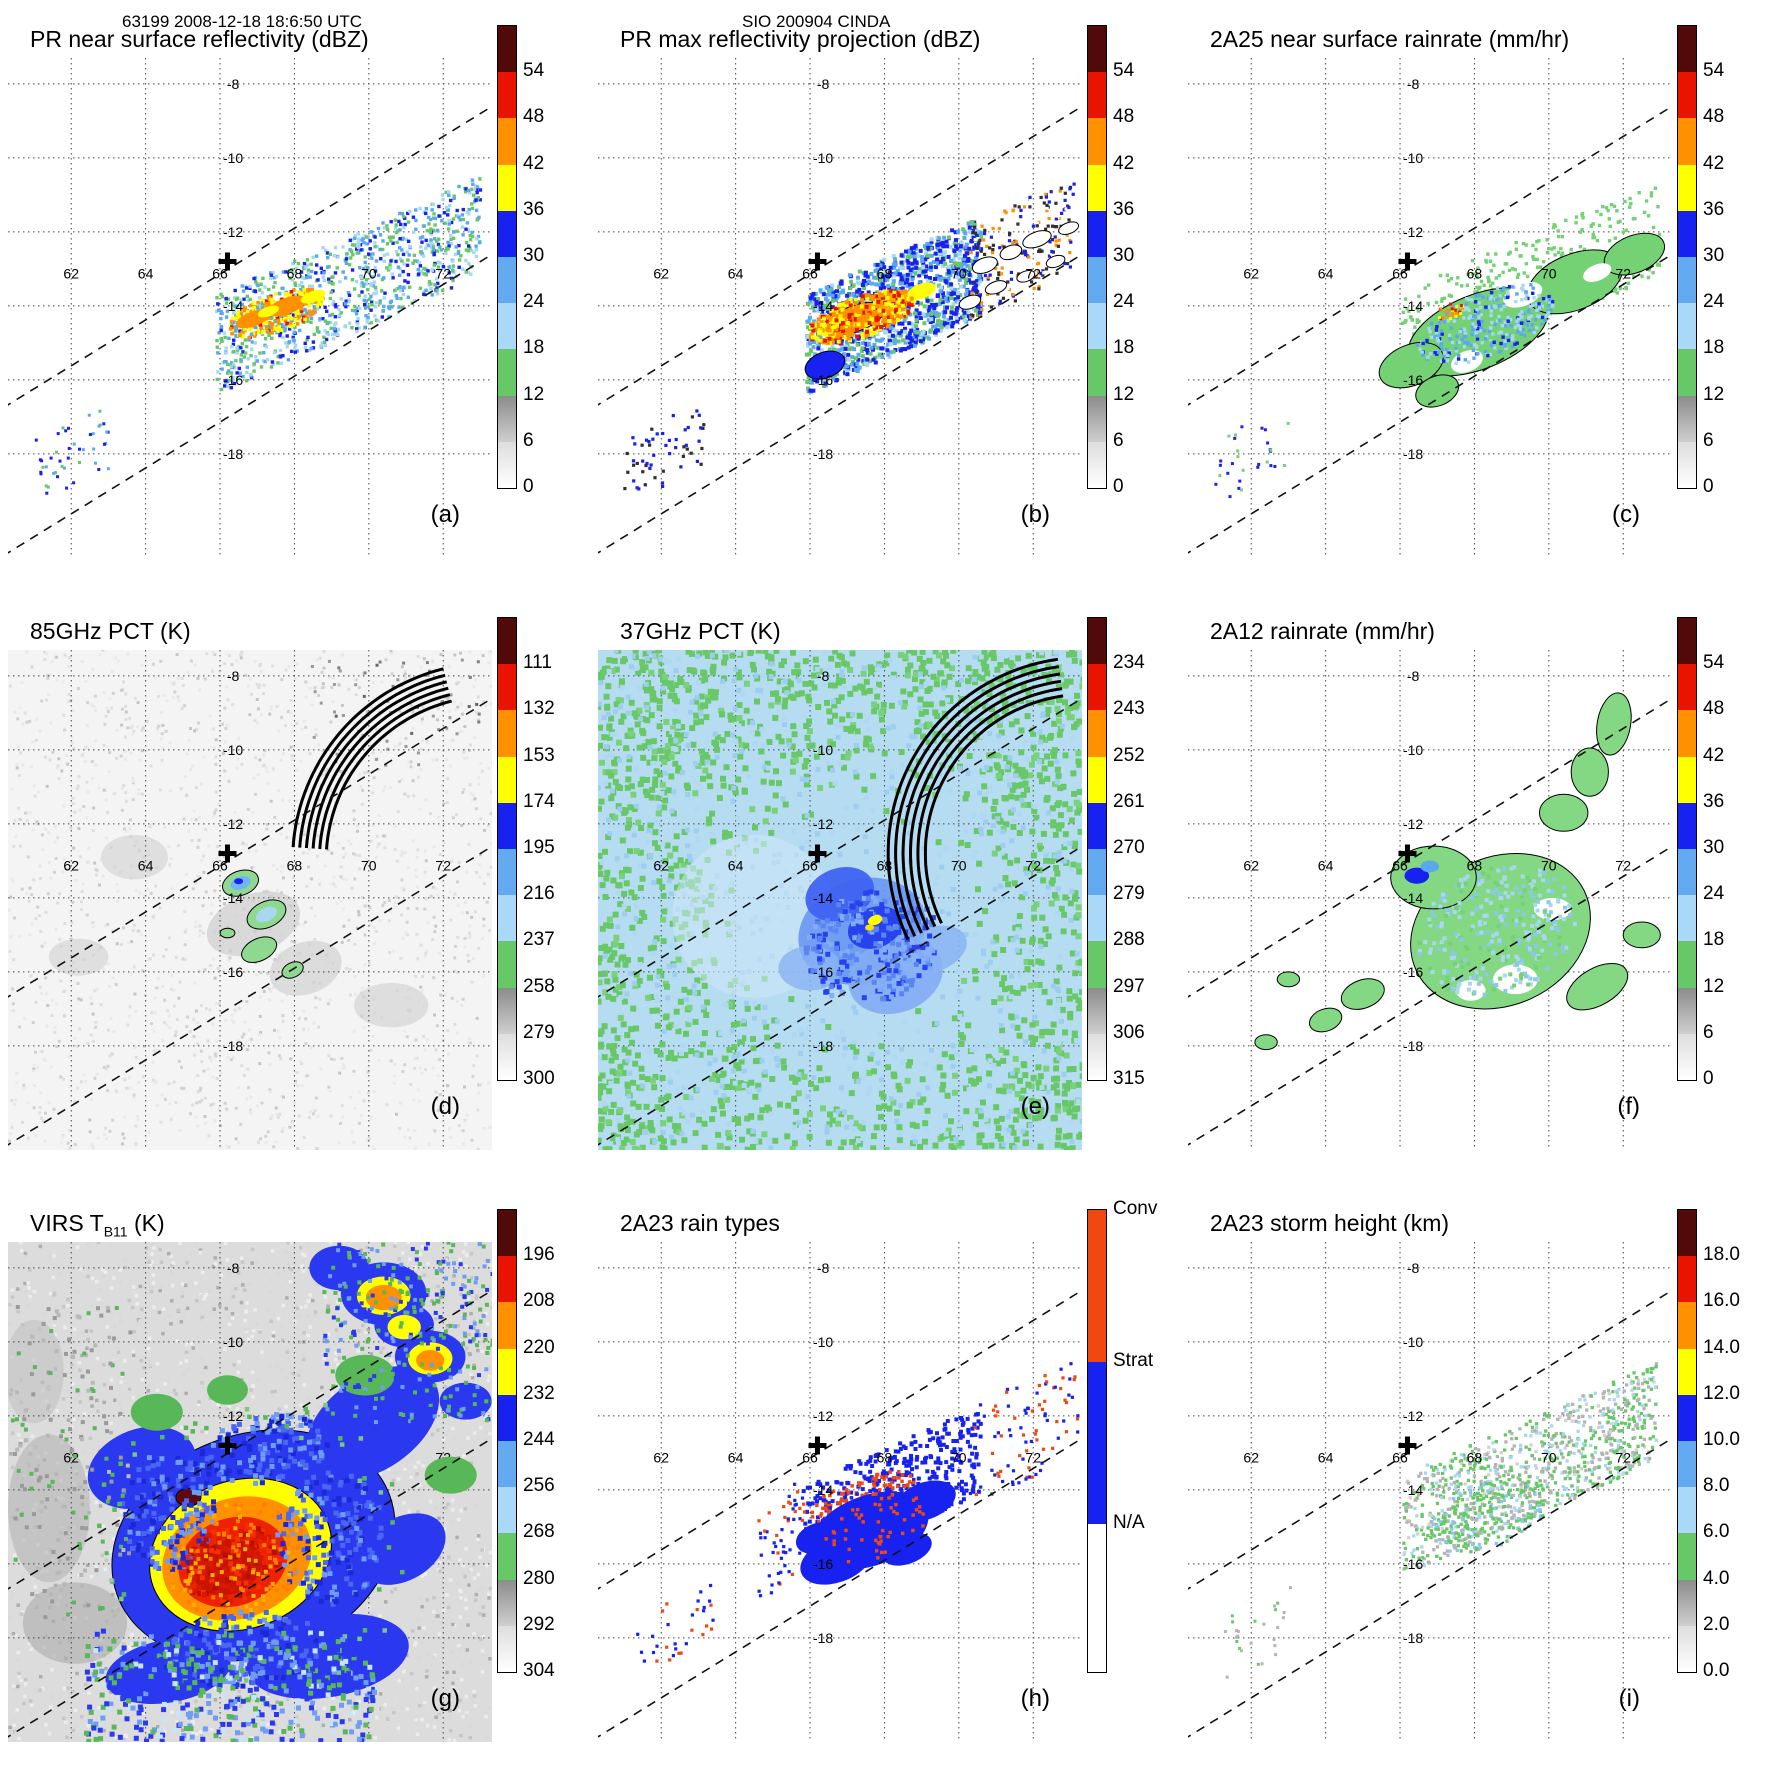 The height and width of the screenshot is (1776, 1771). I want to click on colorbar-tick: 196, so click(539, 1255).